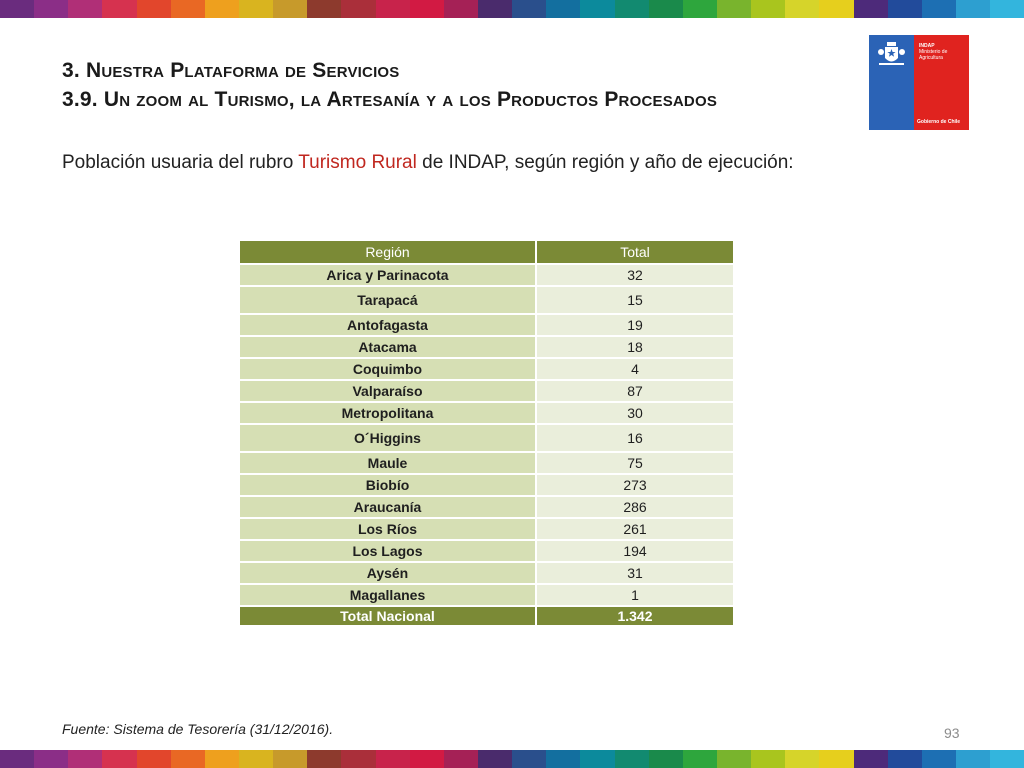 This screenshot has width=1024, height=768. I want to click on table-row: Tarapacá 15, so click(486, 300).